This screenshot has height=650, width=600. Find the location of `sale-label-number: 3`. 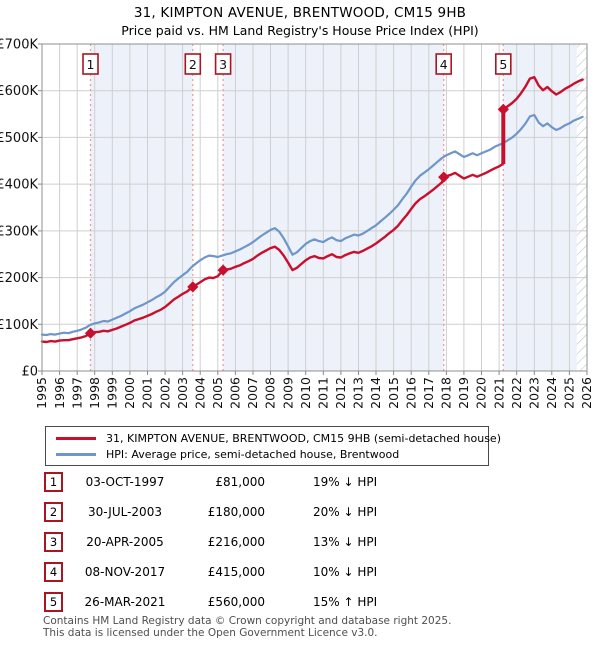

sale-label-number: 3 is located at coordinates (223, 64).